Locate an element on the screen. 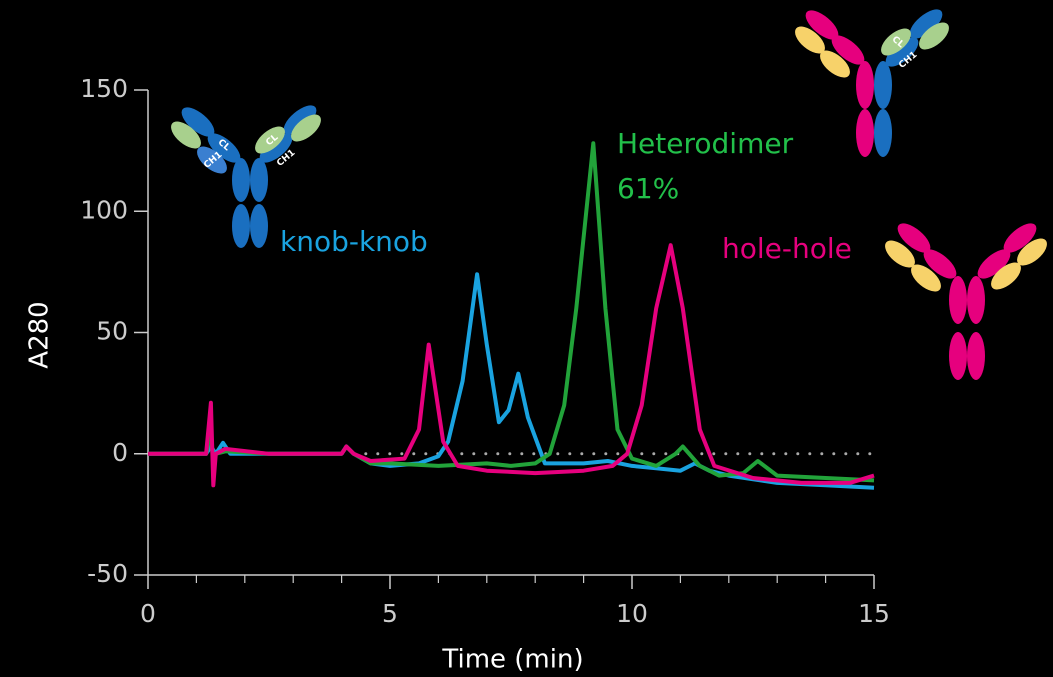  y-tick-label: -50 is located at coordinates (107, 573).